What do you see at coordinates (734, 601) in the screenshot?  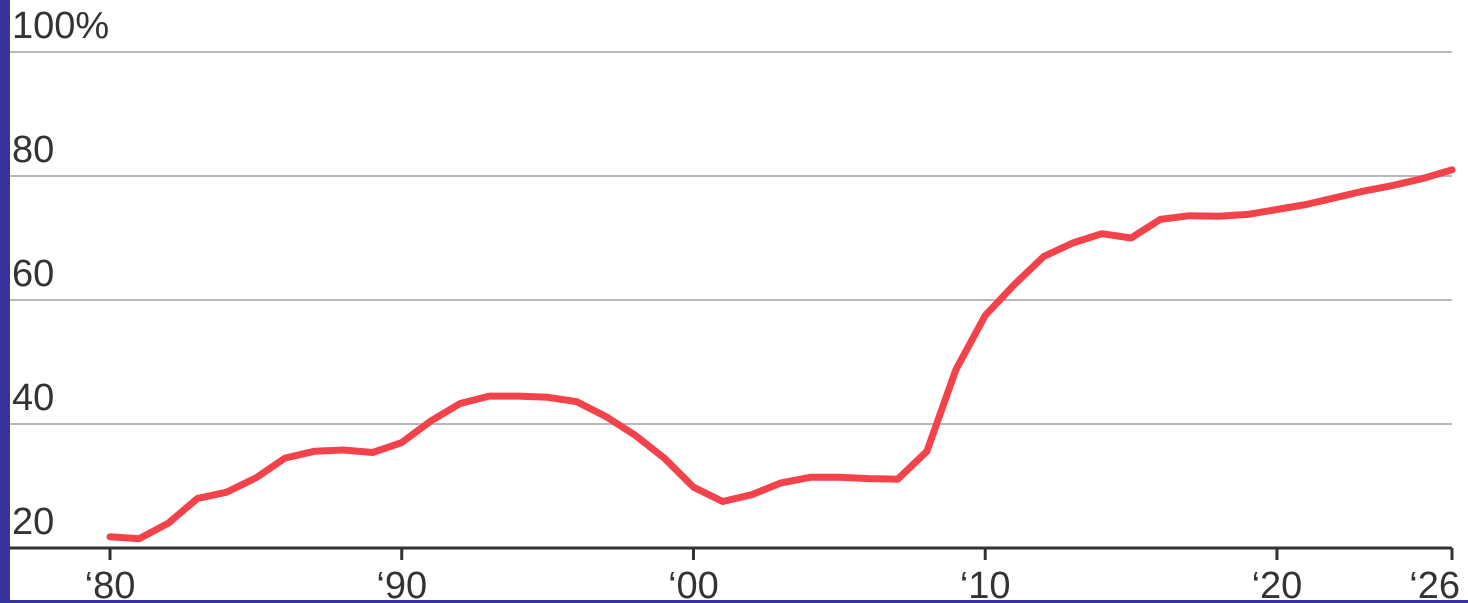 I see `bottom-border-bar` at bounding box center [734, 601].